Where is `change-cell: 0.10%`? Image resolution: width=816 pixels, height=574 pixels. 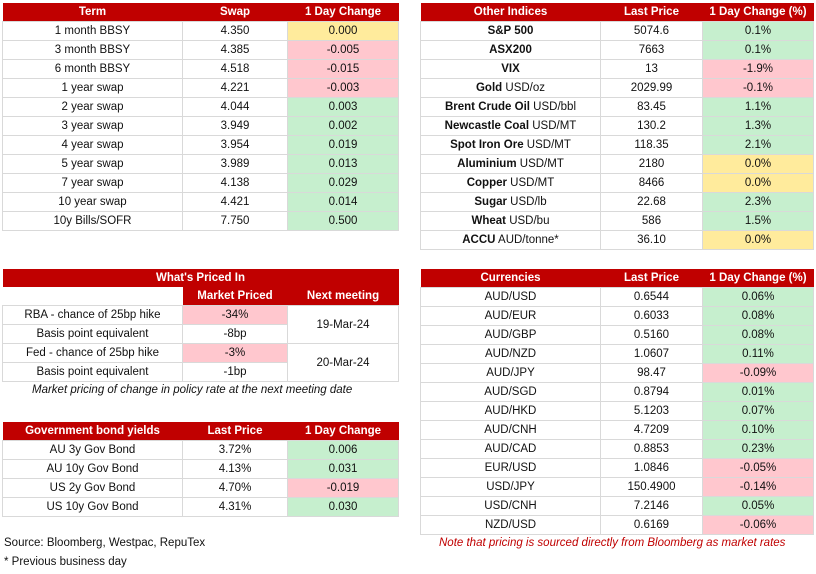
change-cell: 0.10% is located at coordinates (758, 430).